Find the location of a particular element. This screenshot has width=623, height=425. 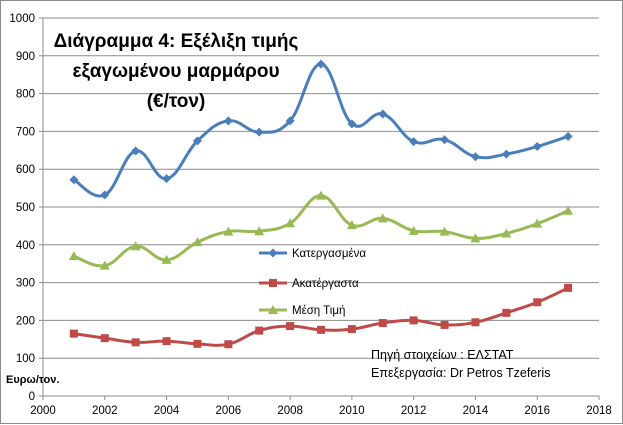

y-axis-unit-label: Ευρω/τον. is located at coordinates (32, 380).